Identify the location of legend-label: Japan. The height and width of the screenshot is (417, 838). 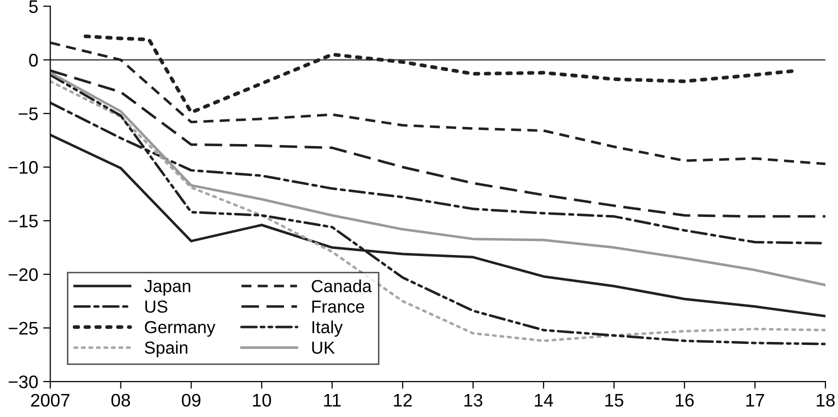
(167, 288).